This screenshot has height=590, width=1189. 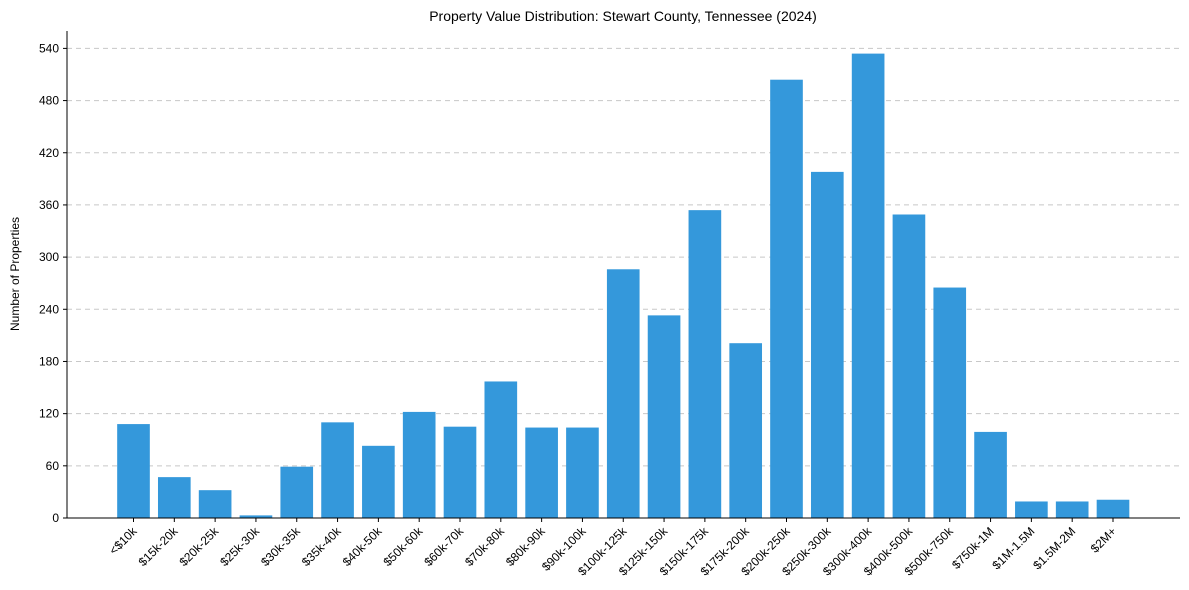 I want to click on x-tick-label: $15k-20k, so click(x=159, y=547).